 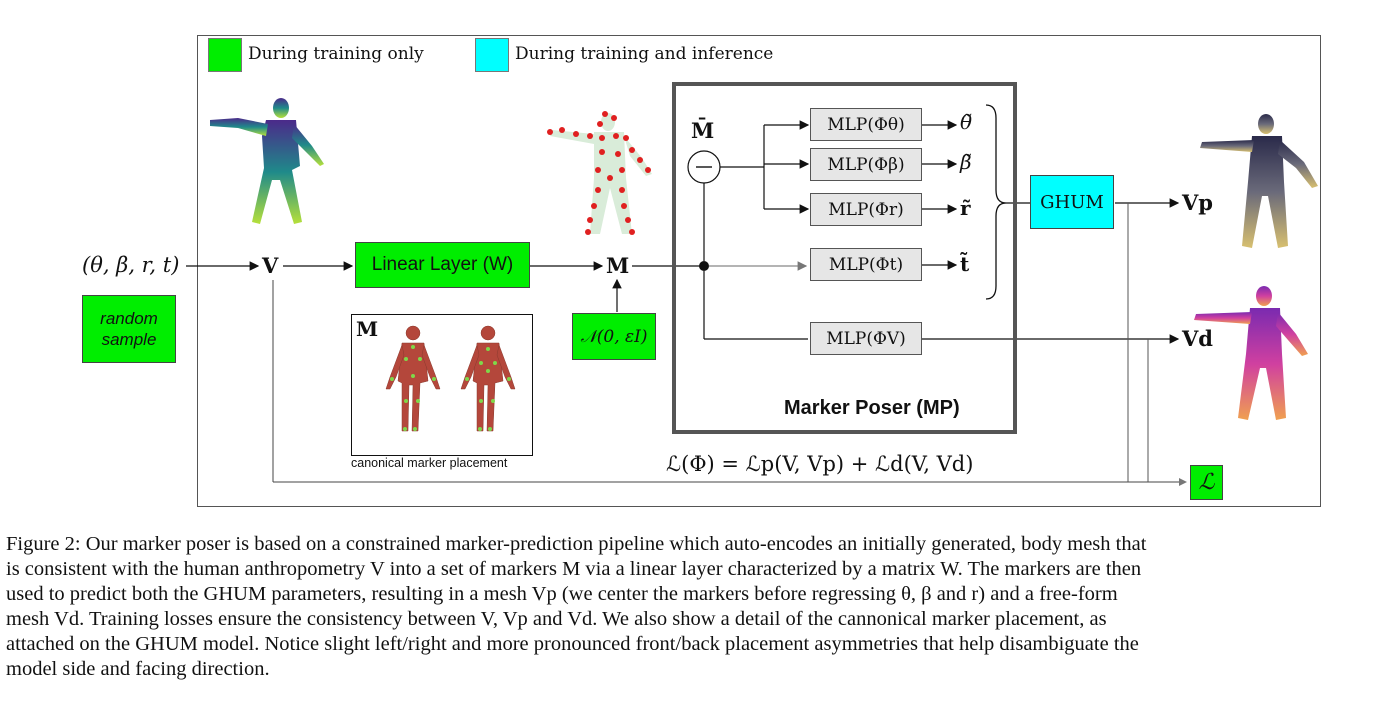 I want to click on loss-symbol: ℒ, so click(x=1206, y=482).